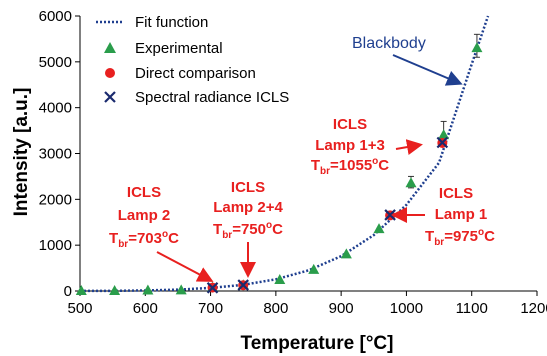 The image size is (547, 356). What do you see at coordinates (210, 308) in the screenshot?
I see `x-tick-label: 700` at bounding box center [210, 308].